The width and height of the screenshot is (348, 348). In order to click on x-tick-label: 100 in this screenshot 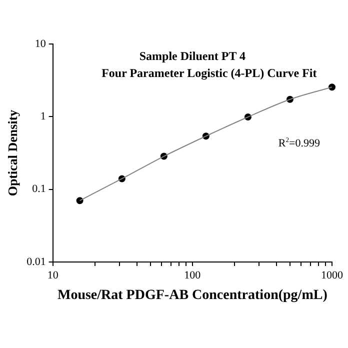, I will do `click(193, 275)`.